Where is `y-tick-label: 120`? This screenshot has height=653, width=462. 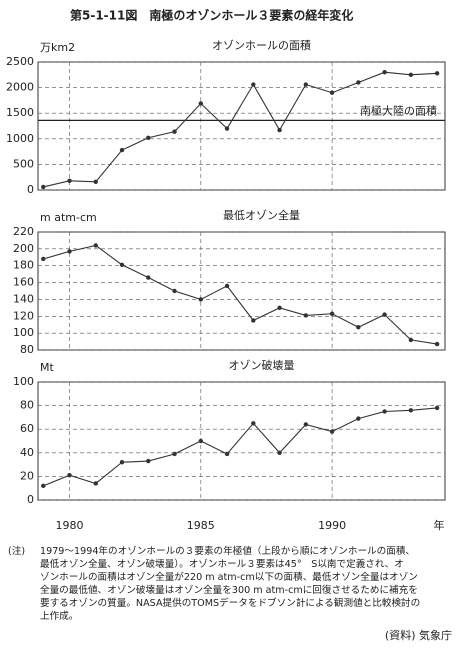
y-tick-label: 120 is located at coordinates (23, 315).